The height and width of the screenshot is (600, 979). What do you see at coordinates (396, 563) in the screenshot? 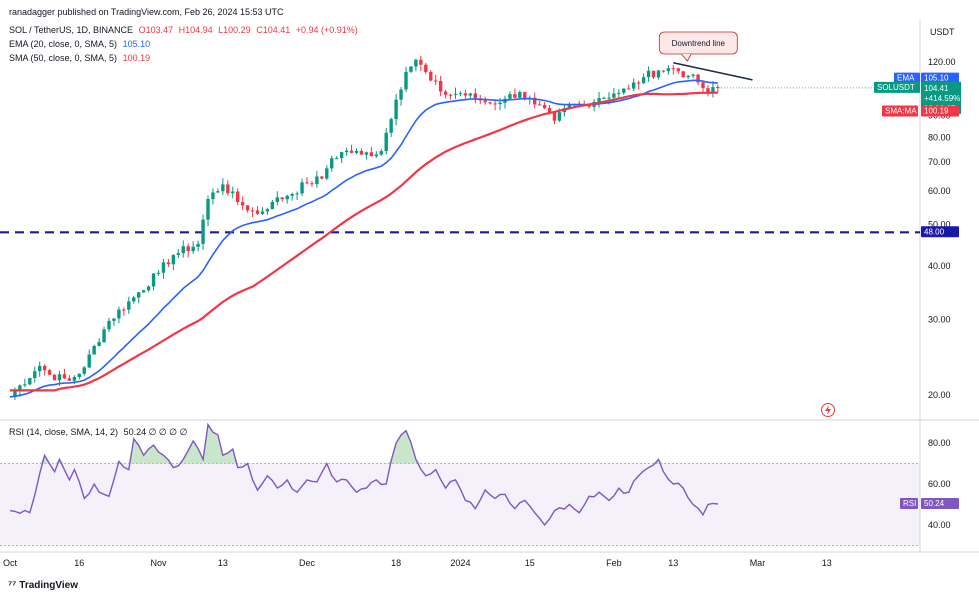
I see `time-tick-label: 18` at bounding box center [396, 563].